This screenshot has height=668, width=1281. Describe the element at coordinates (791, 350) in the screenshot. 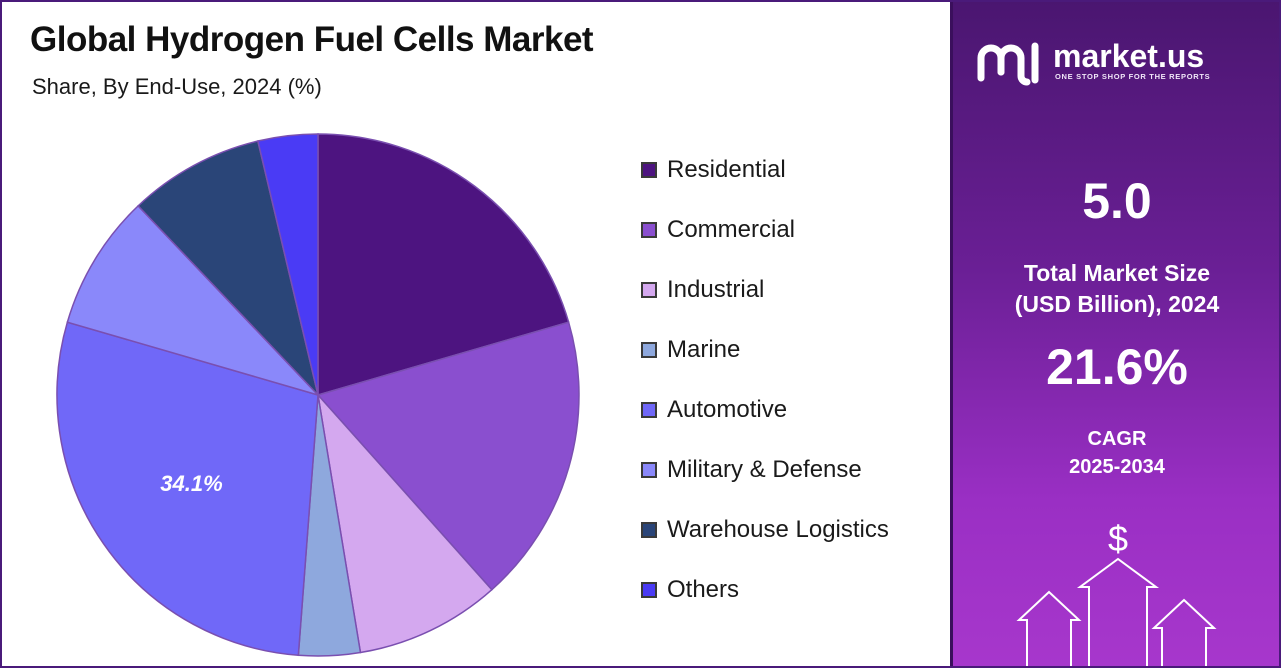

I see `legend-item-marine: Marine` at that location.